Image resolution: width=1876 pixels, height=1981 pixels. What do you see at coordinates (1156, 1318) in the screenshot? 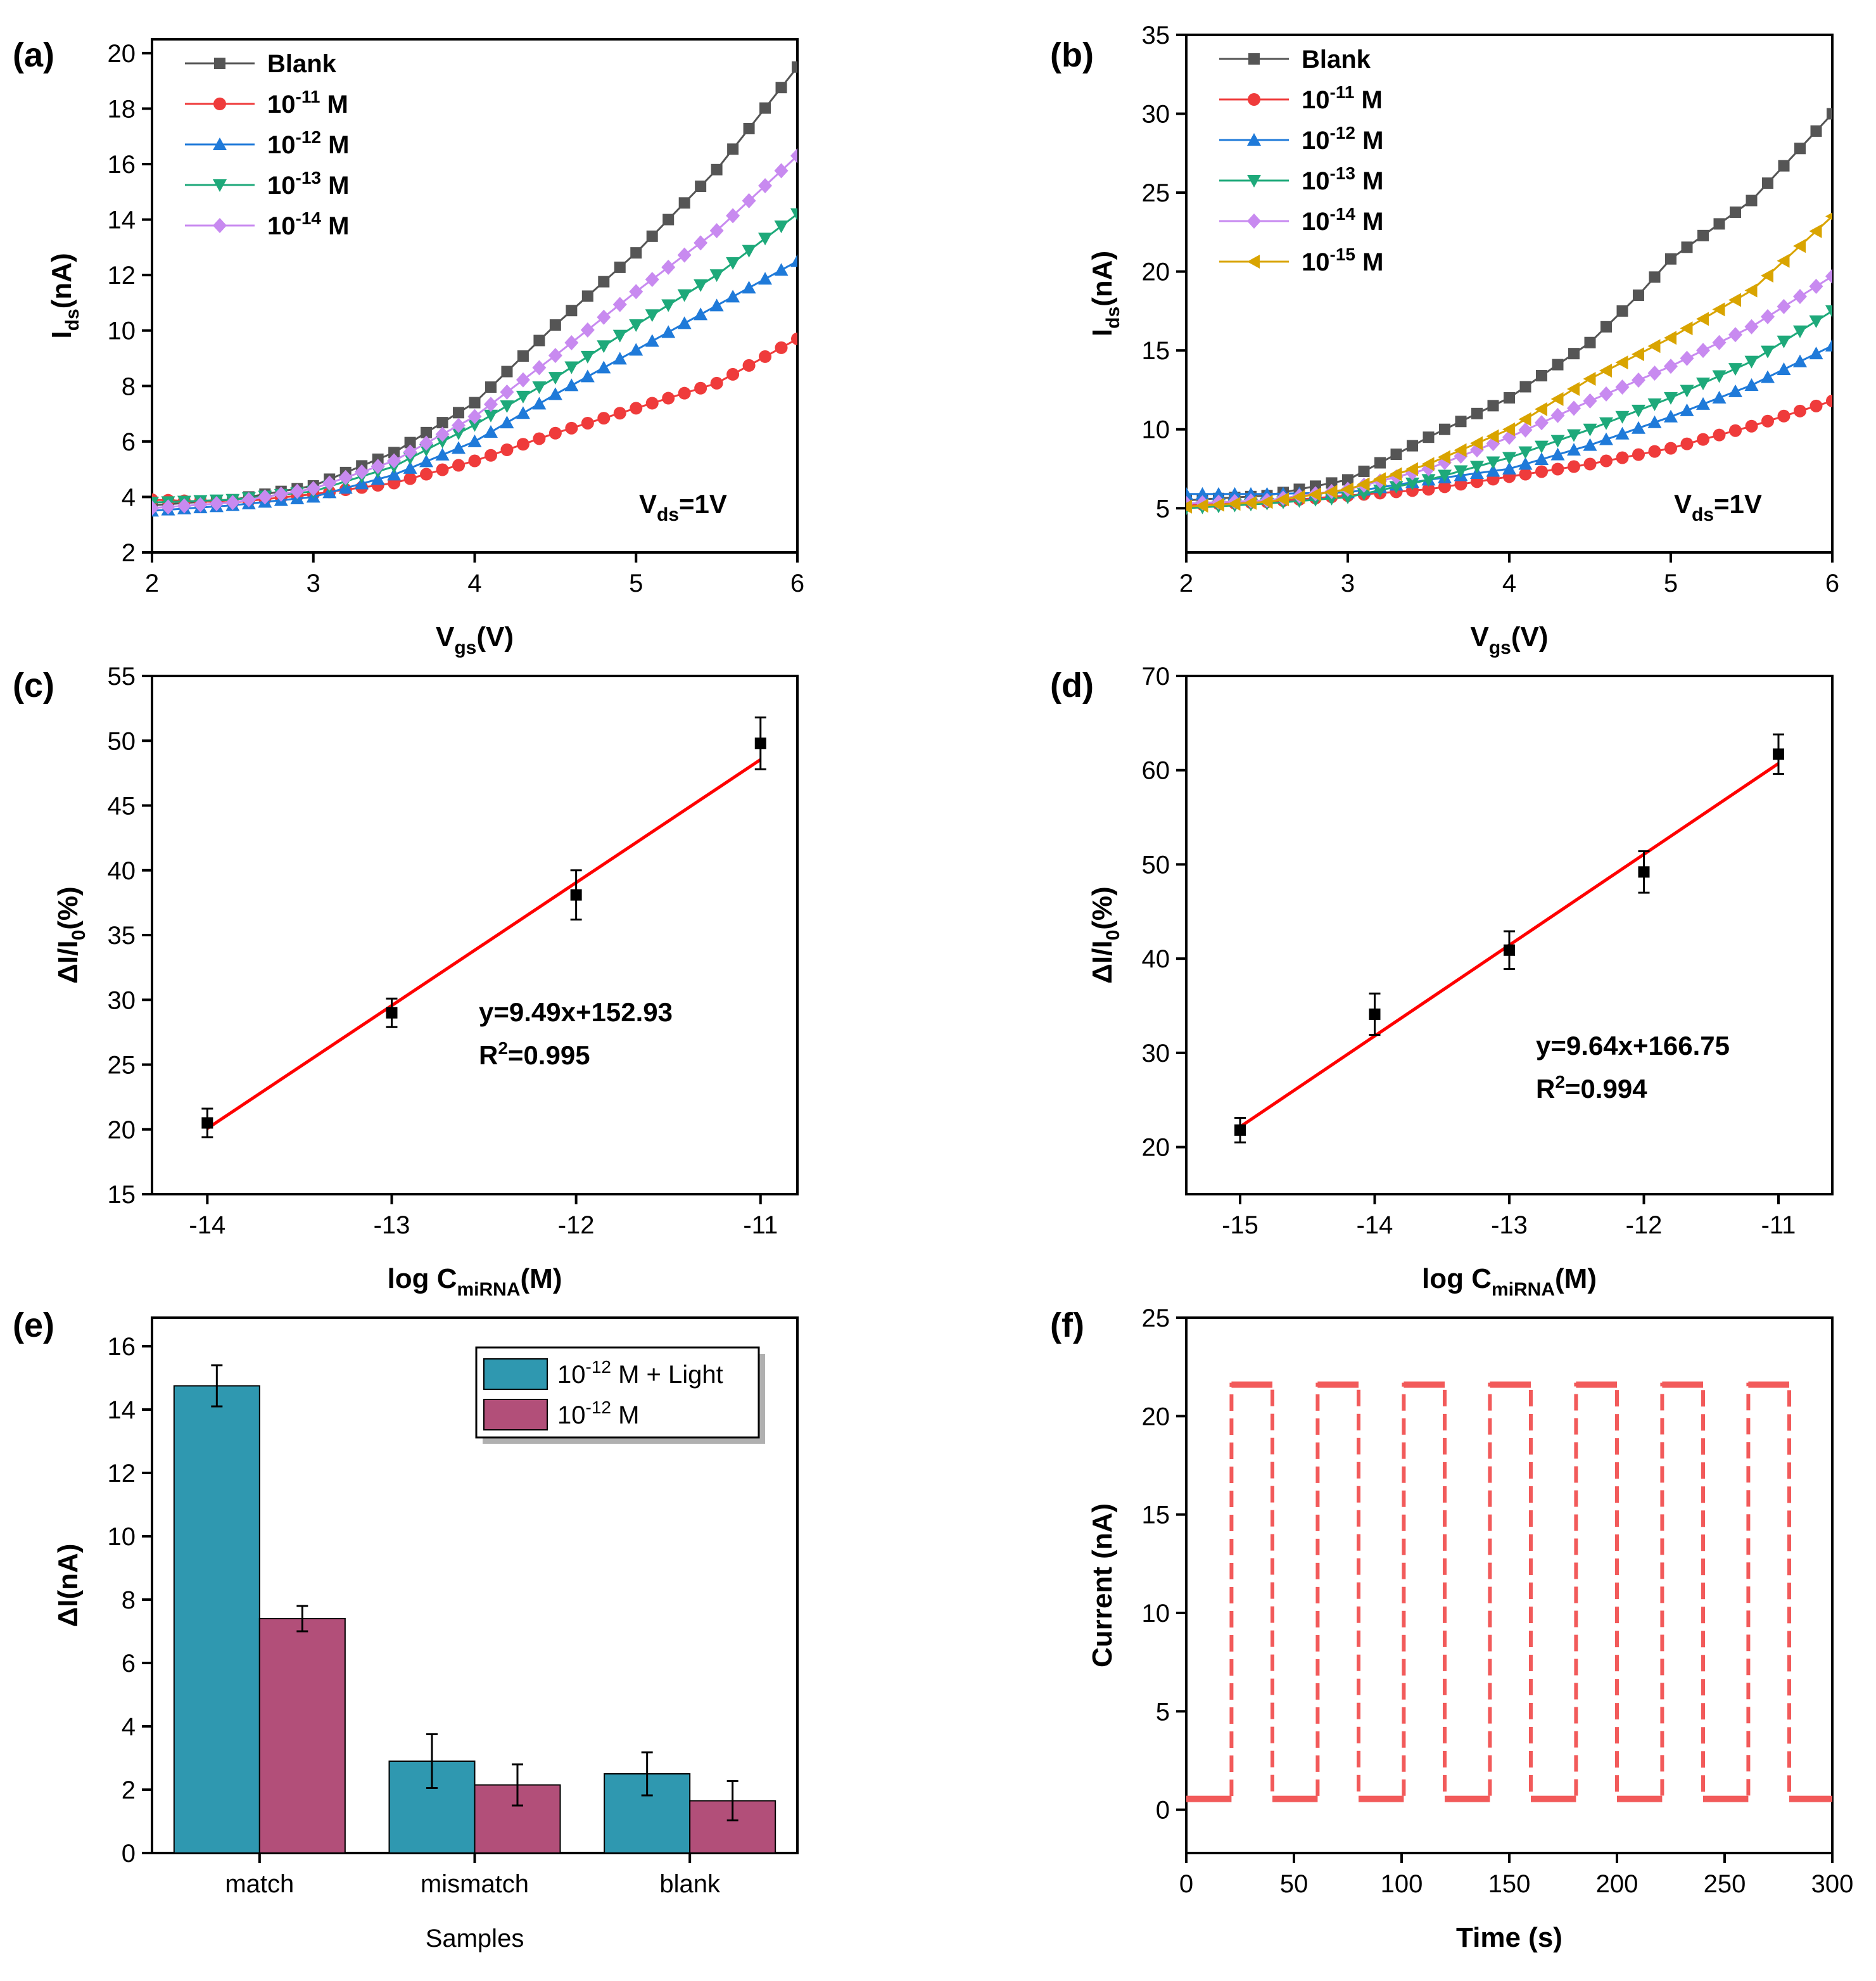
I see `y-tick-label: 25` at bounding box center [1156, 1318].